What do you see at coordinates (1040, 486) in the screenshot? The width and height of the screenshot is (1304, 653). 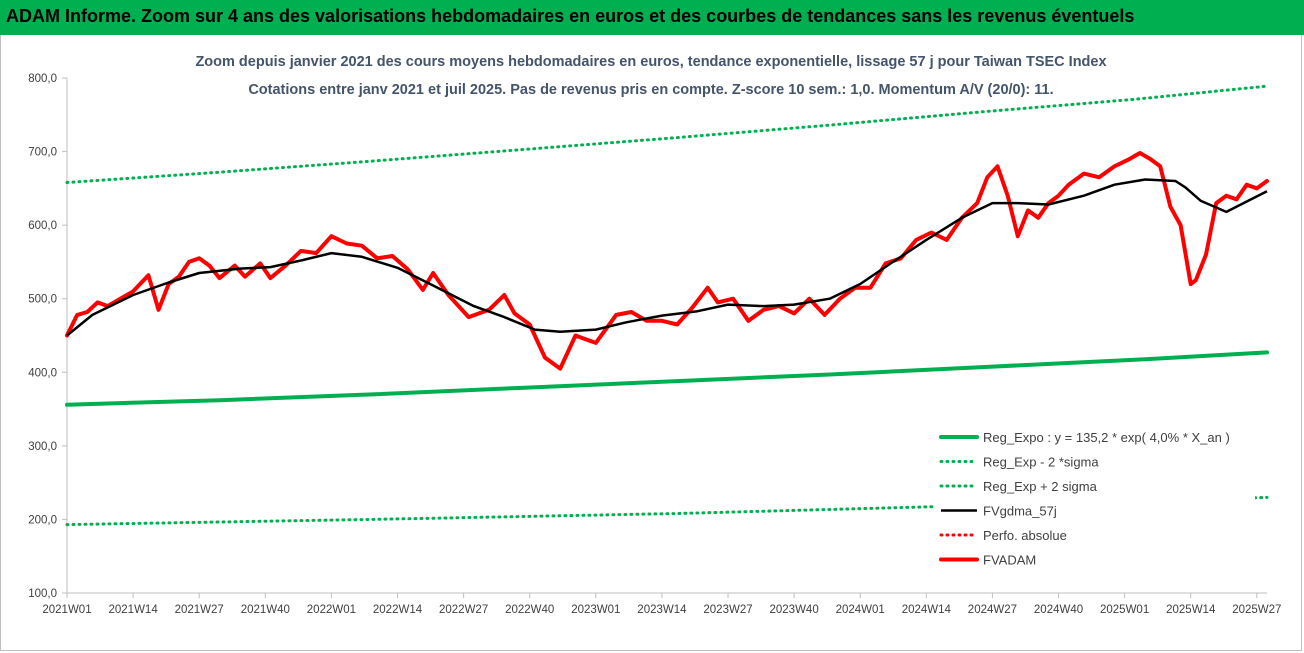 I see `legend-label-reg-plus: Reg_Exp + 2 sigma` at bounding box center [1040, 486].